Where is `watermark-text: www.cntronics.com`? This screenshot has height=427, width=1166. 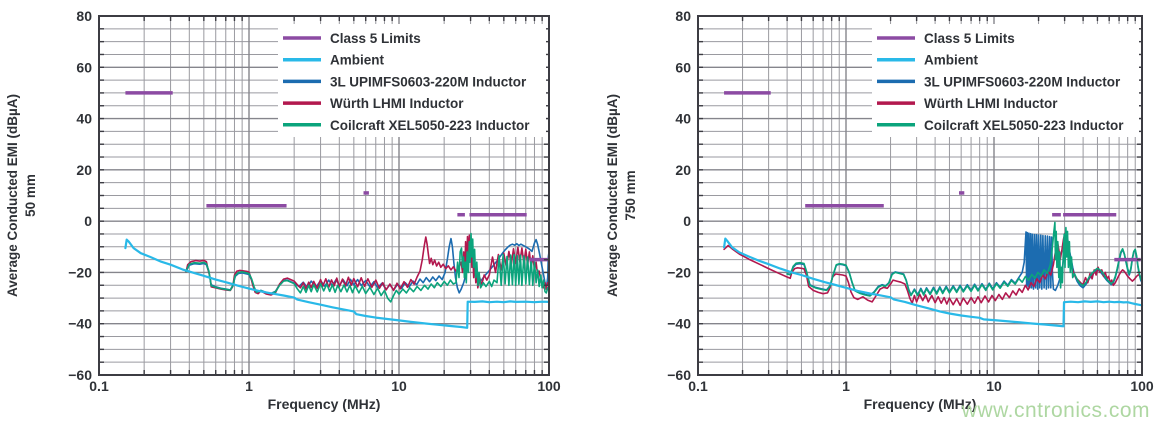 watermark-text: www.cntronics.com is located at coordinates (1055, 410).